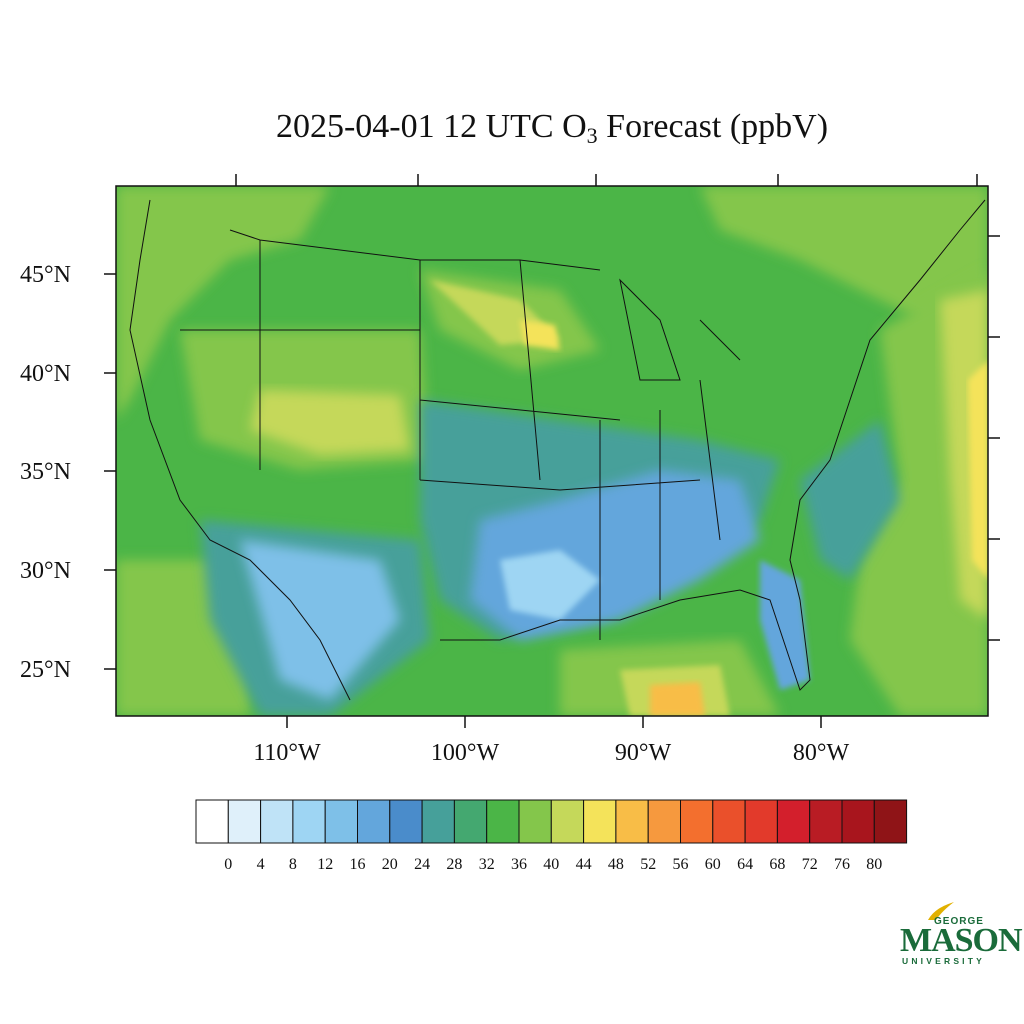  I want to click on colorbar-tick-label: 56, so click(681, 864).